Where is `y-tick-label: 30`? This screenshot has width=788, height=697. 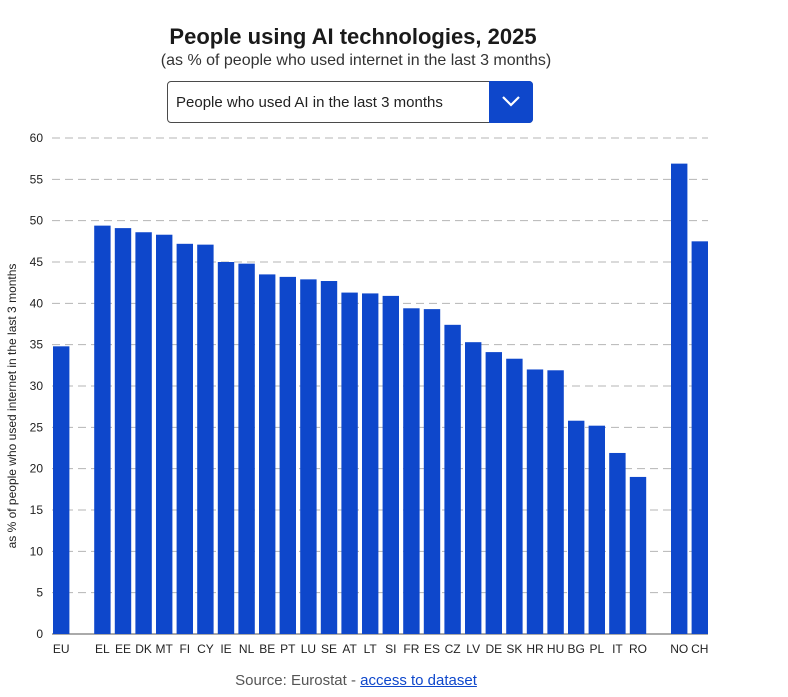
y-tick-label: 30 is located at coordinates (37, 386).